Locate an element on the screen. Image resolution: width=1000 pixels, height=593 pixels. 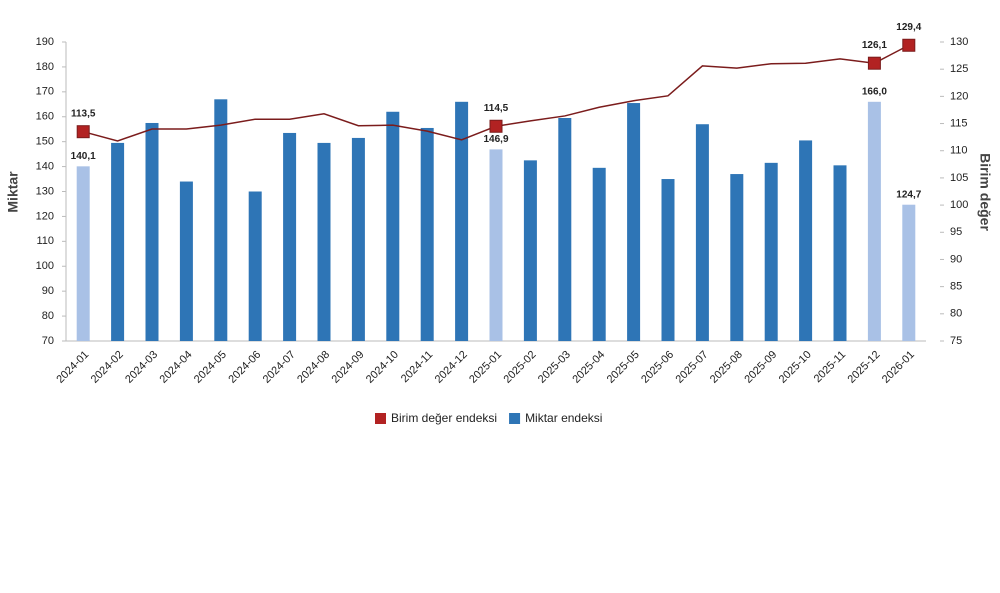
y-tick-label: 110 is located at coordinates (45, 241).